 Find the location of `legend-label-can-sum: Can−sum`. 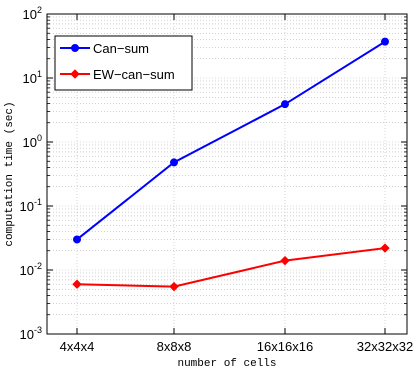

legend-label-can-sum: Can−sum is located at coordinates (121, 48).